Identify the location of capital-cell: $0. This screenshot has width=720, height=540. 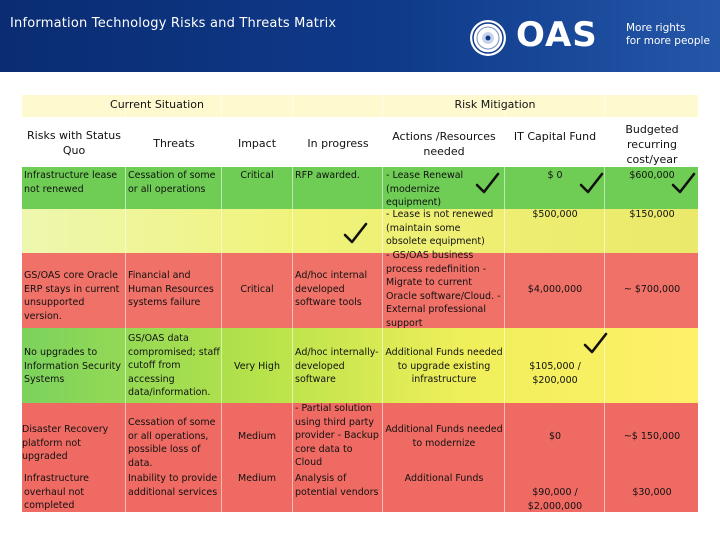
(555, 436).